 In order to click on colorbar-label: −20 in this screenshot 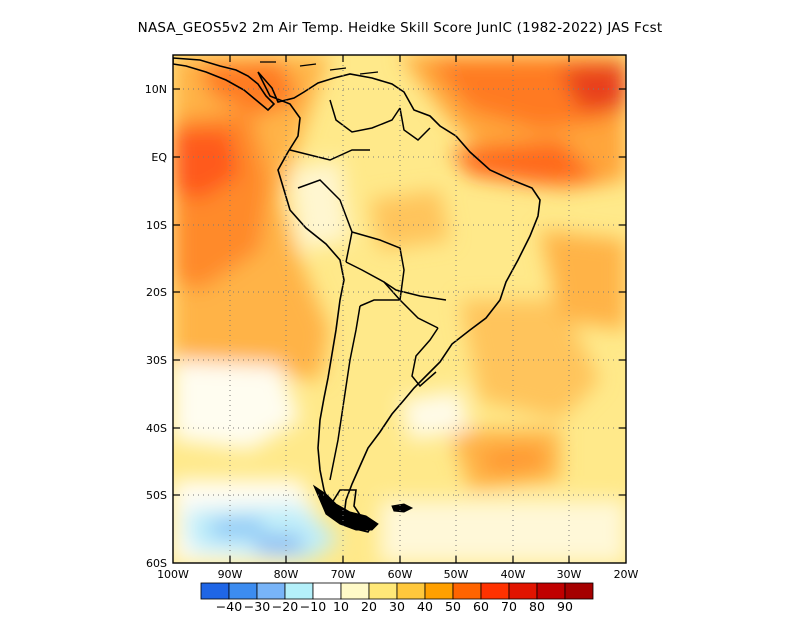, I will do `click(285, 606)`.